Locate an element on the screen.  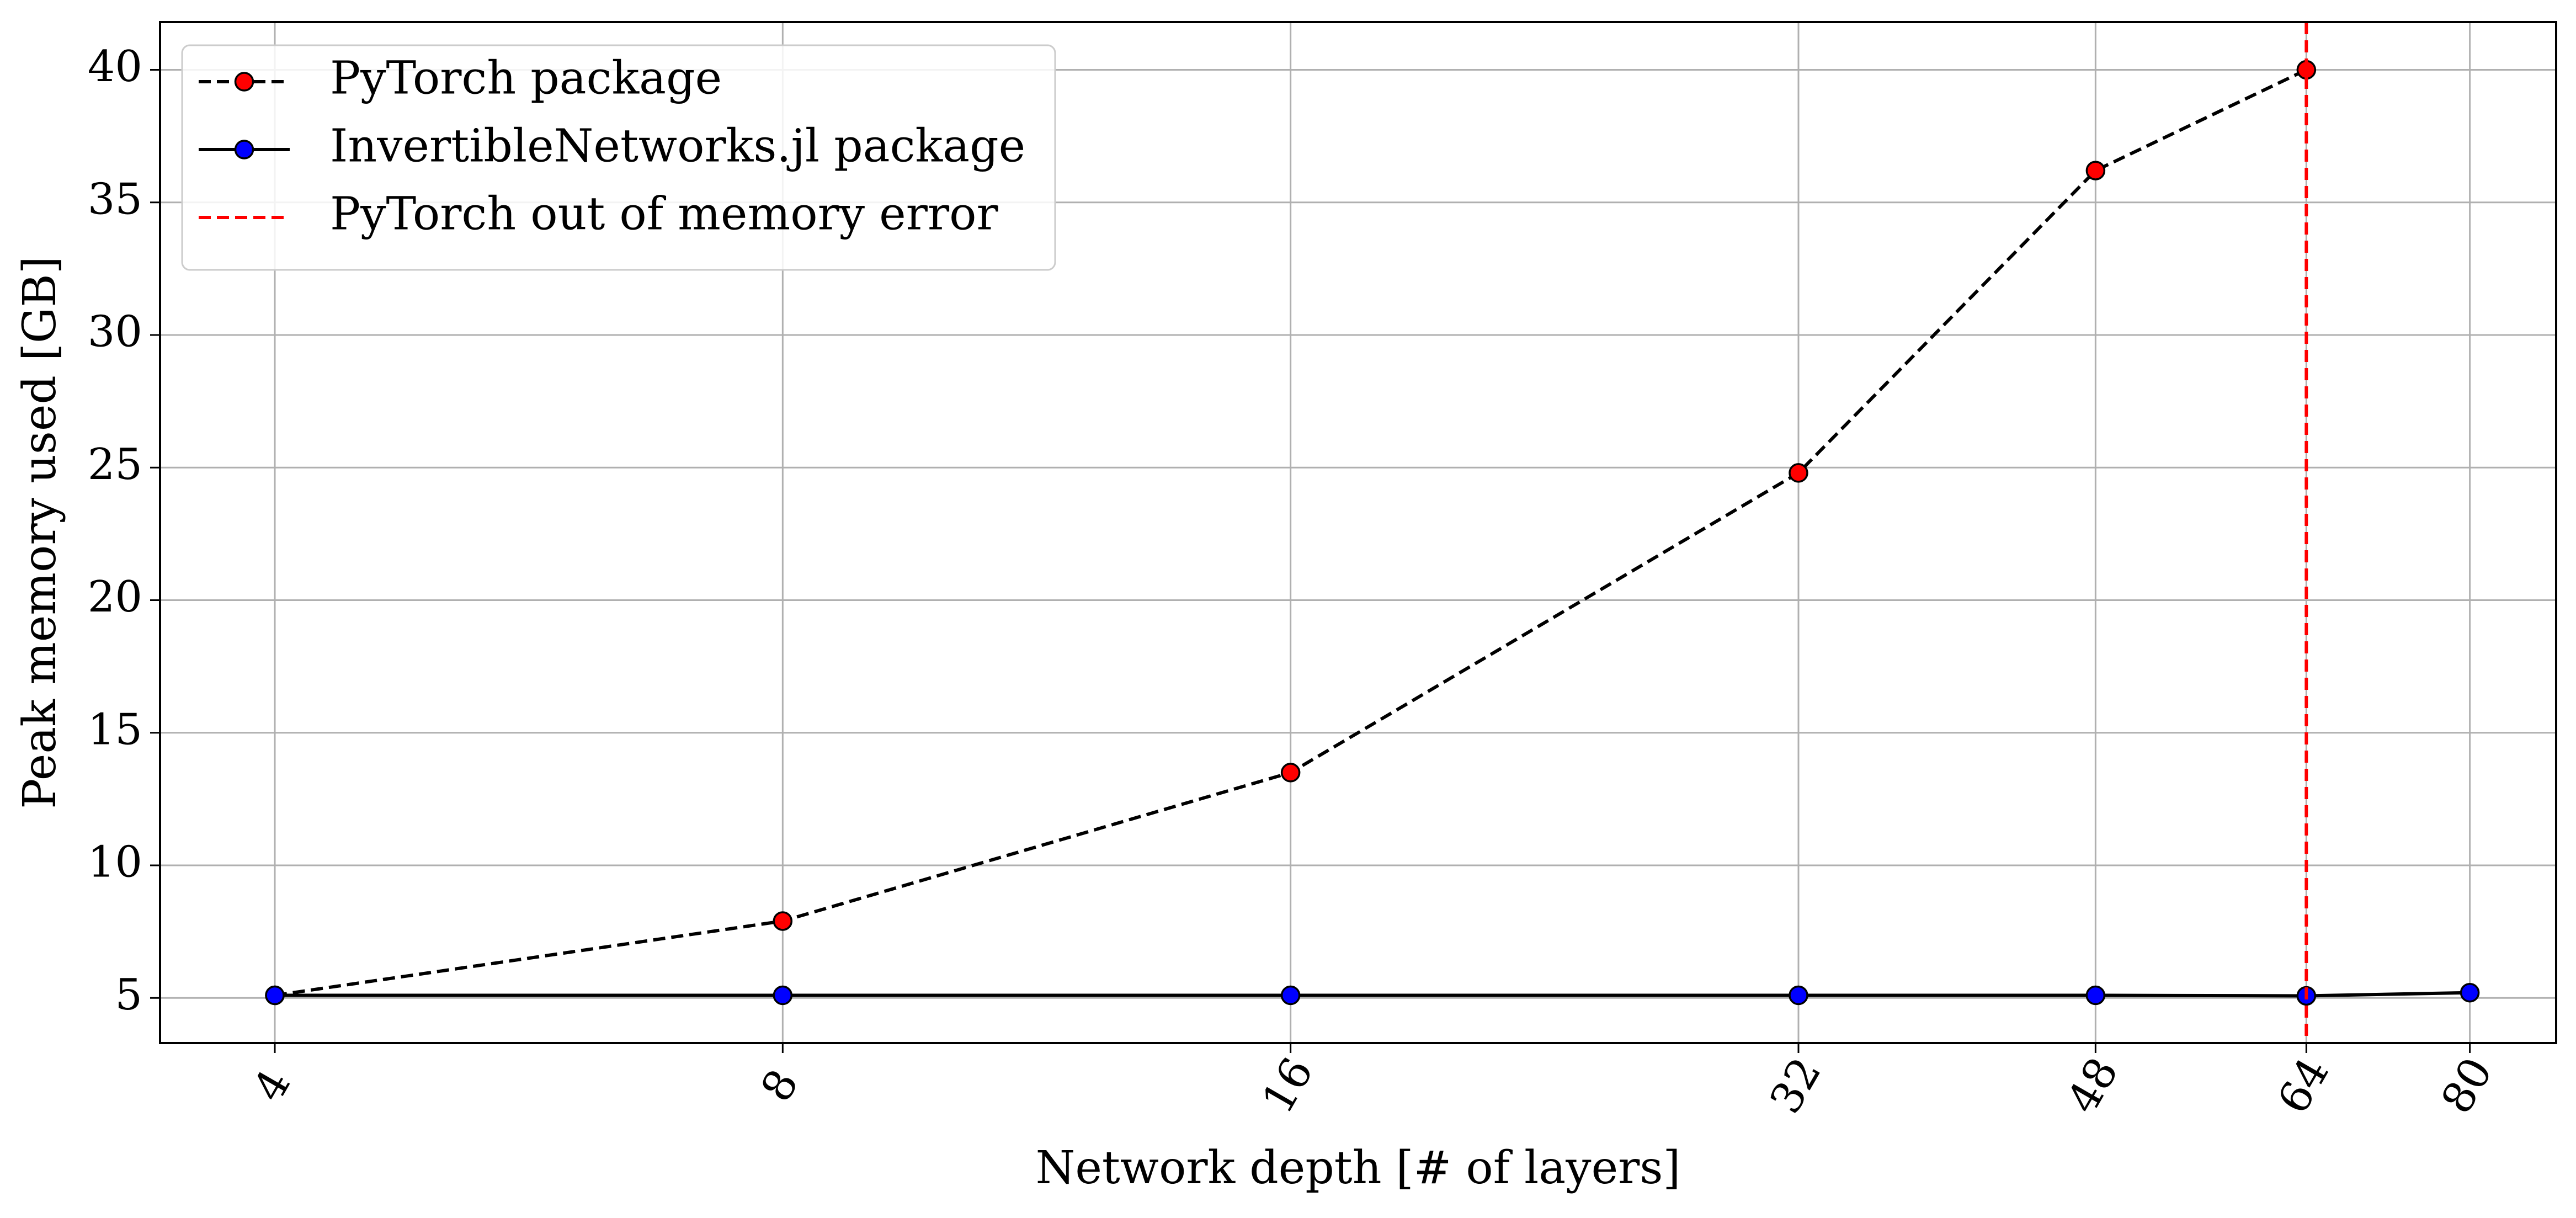
legend-label: InvertibleNetworks.jl package is located at coordinates (677, 146).